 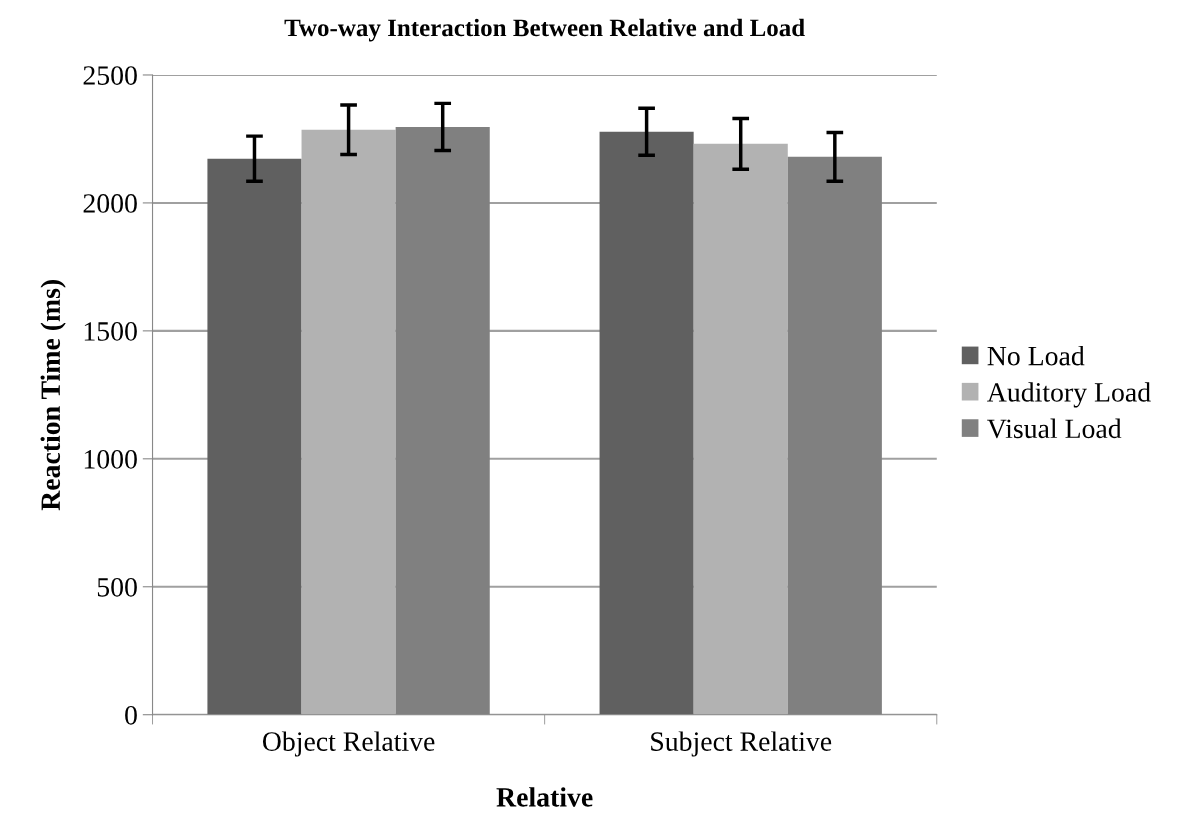 I want to click on y-tick-label: 500, so click(x=117, y=587).